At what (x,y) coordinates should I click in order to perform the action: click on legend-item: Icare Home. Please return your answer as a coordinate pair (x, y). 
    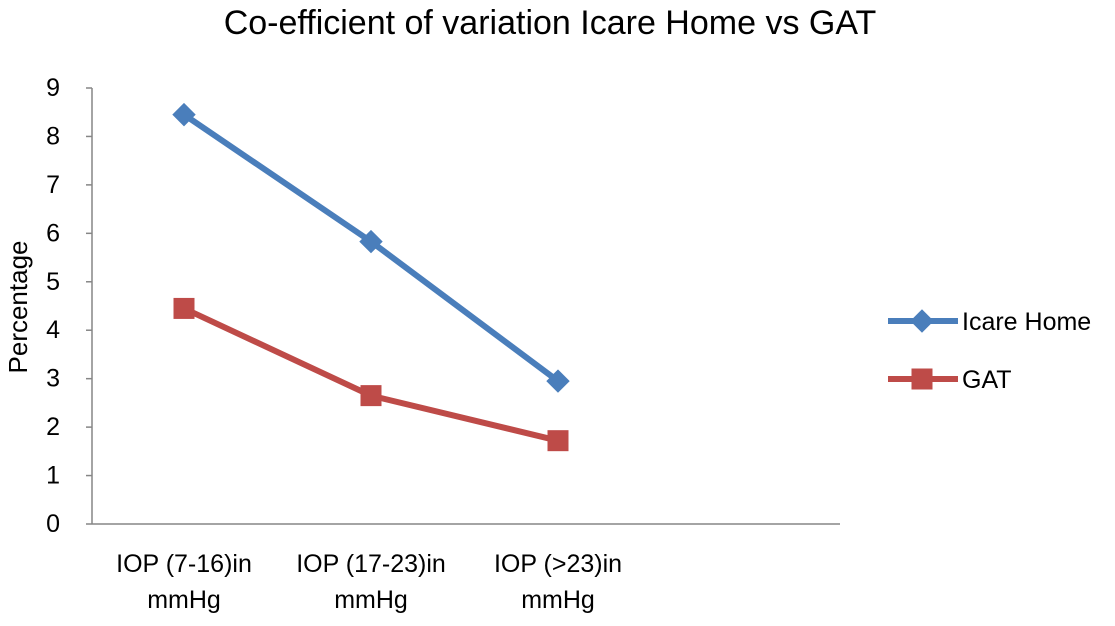
    Looking at the image, I should click on (989, 322).